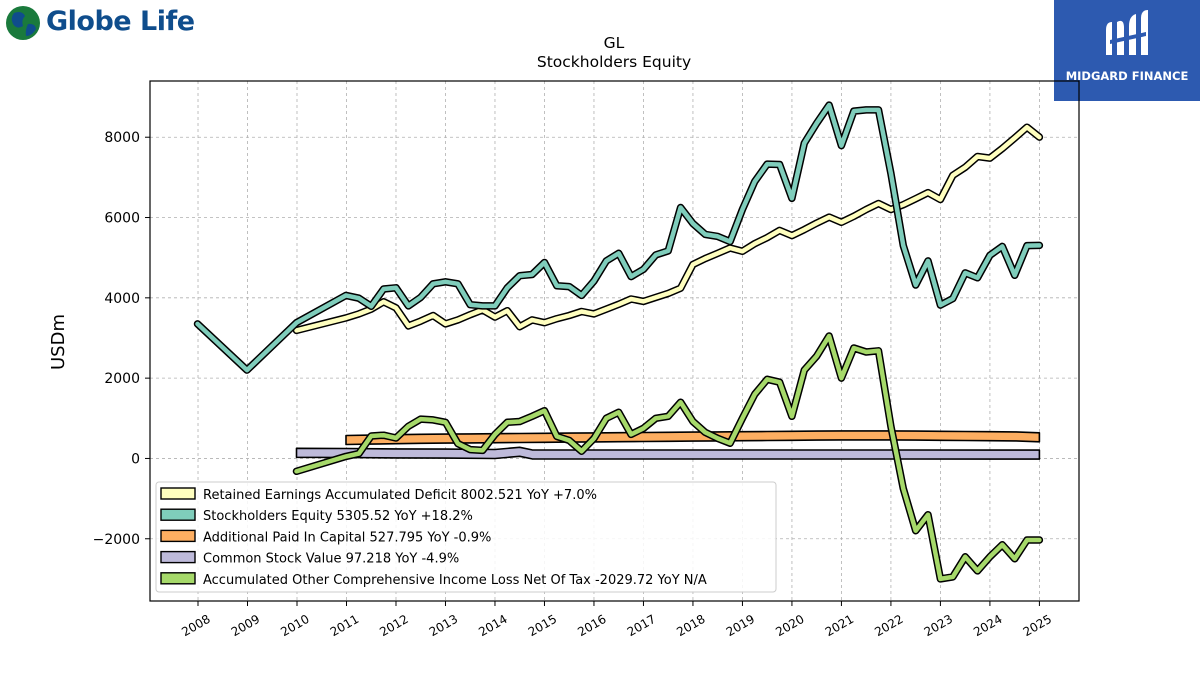 The image size is (1200, 675). I want to click on y-ticks: −2000 0 2000 4000 6000 8000, so click(121, 339).